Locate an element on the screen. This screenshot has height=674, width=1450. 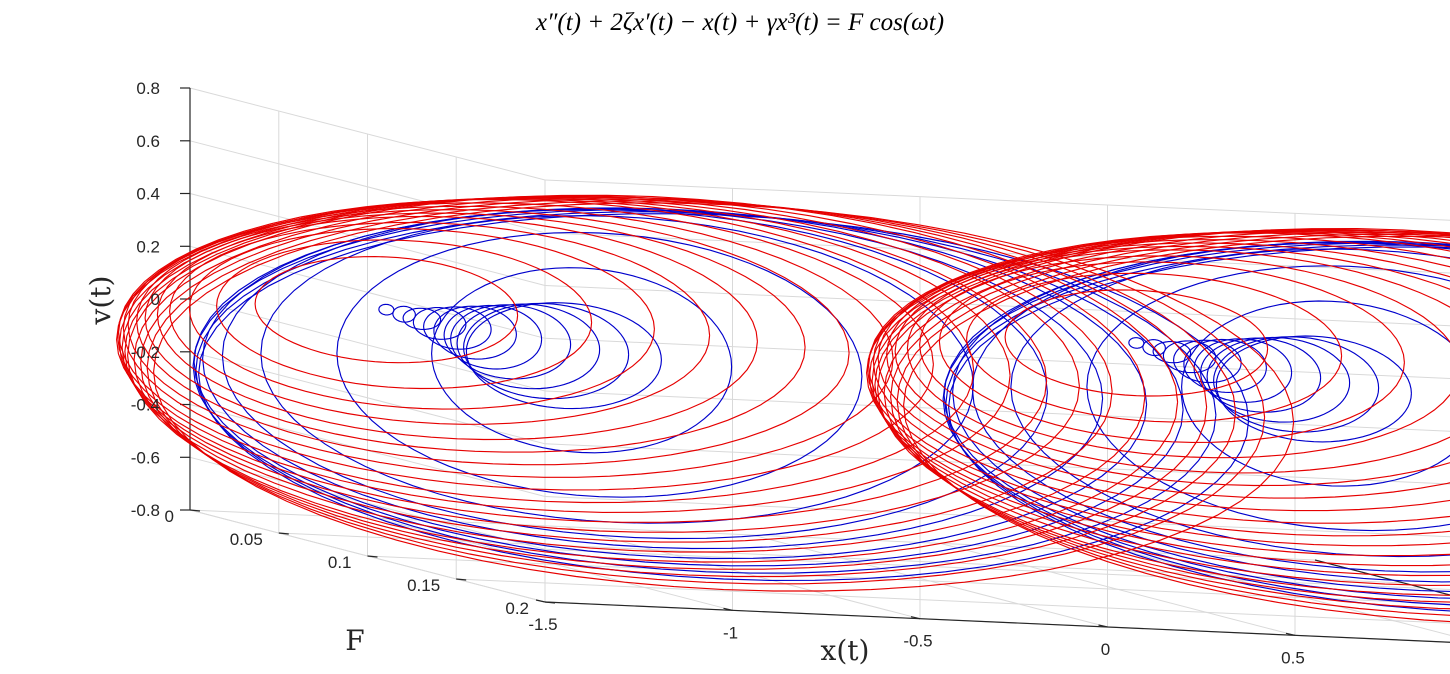
z-tick-label: -0.4 is located at coordinates (145, 405).